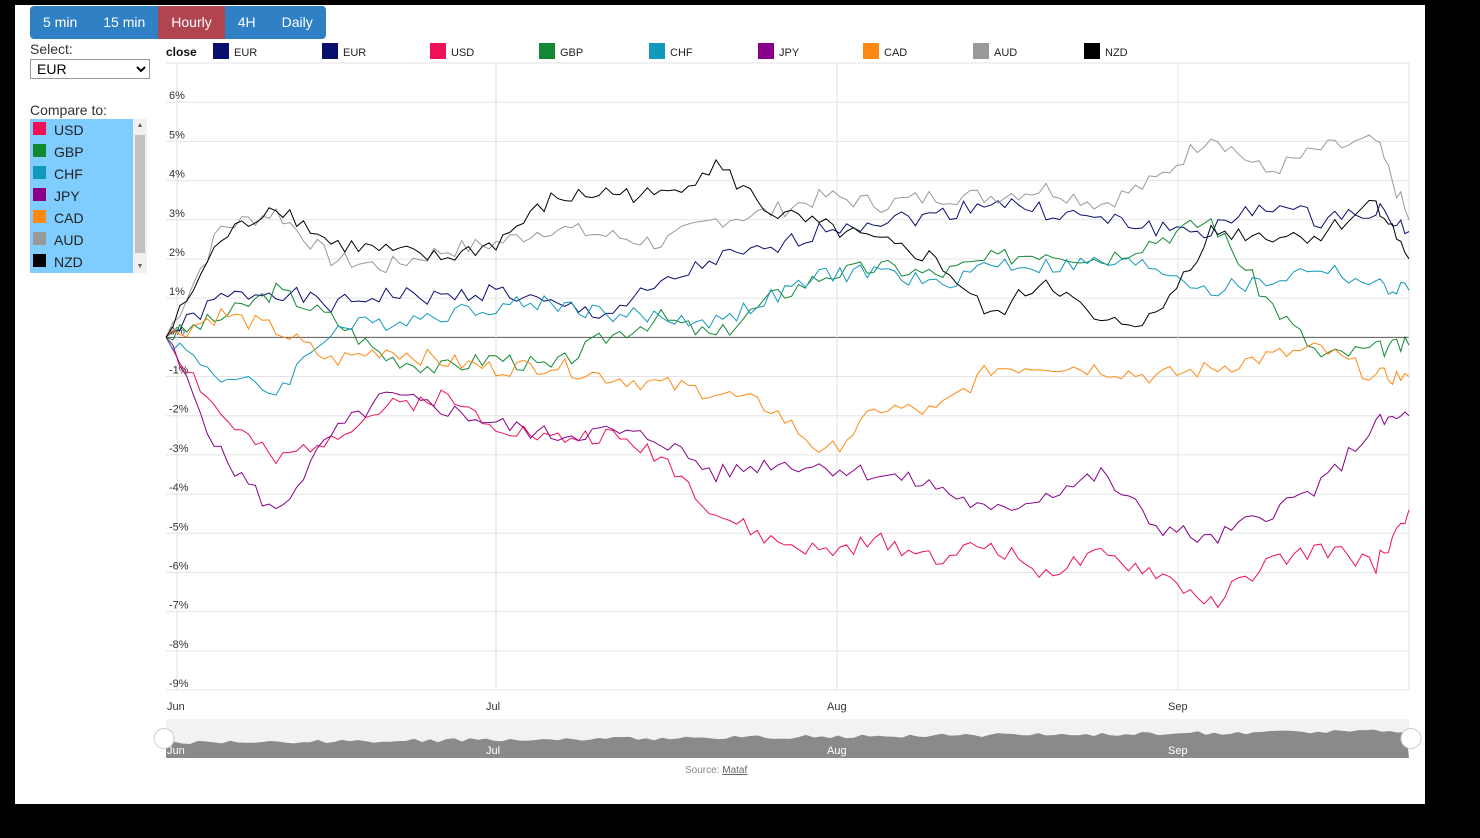  What do you see at coordinates (88, 240) in the screenshot?
I see `compare-item: AUD` at bounding box center [88, 240].